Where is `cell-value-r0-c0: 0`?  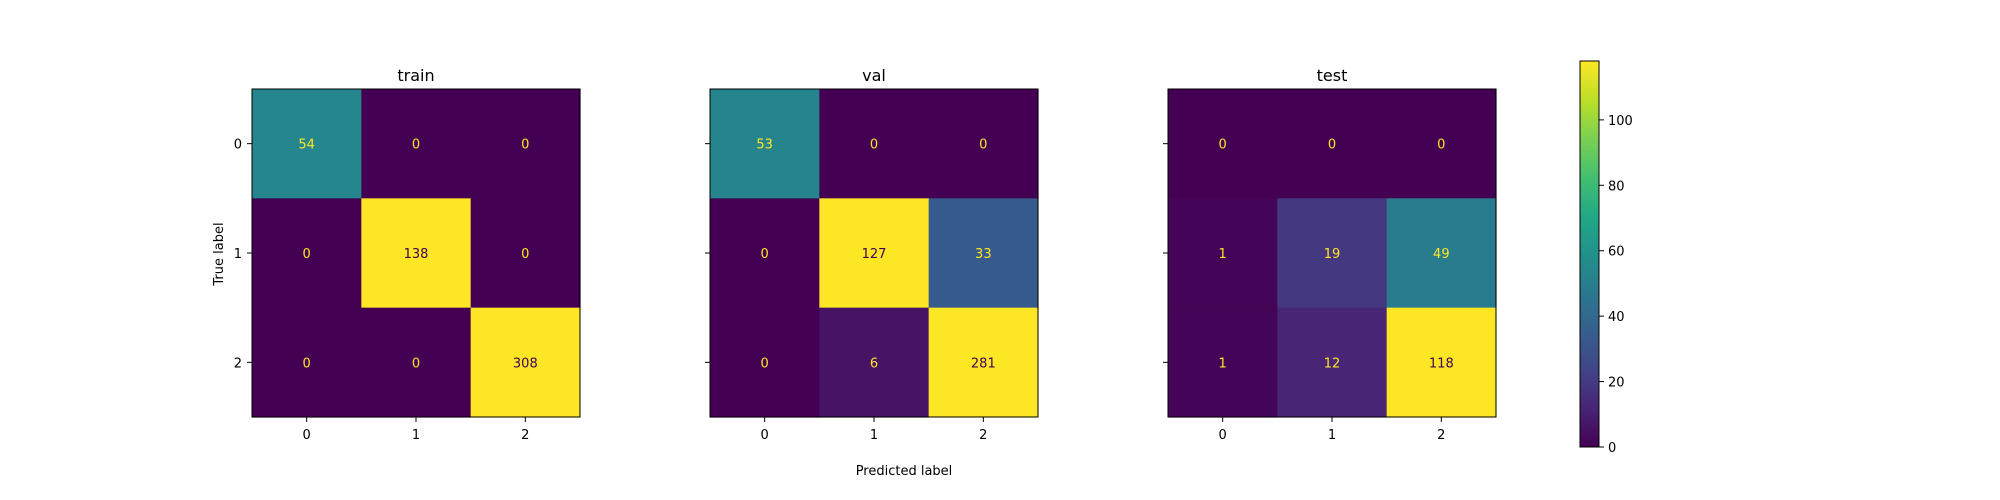
cell-value-r0-c0: 0 is located at coordinates (1223, 145).